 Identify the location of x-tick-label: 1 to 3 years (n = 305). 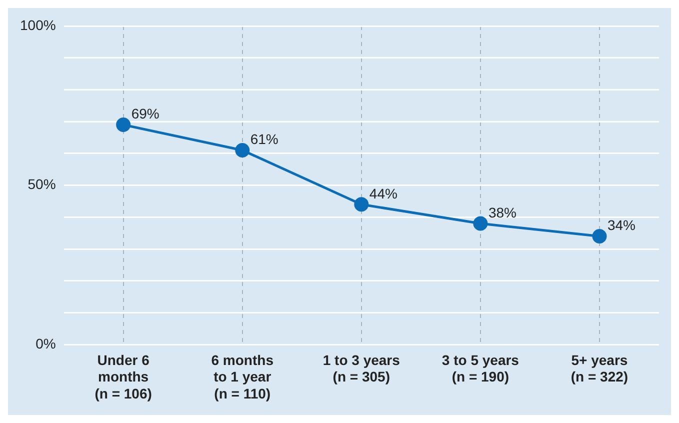
(361, 368).